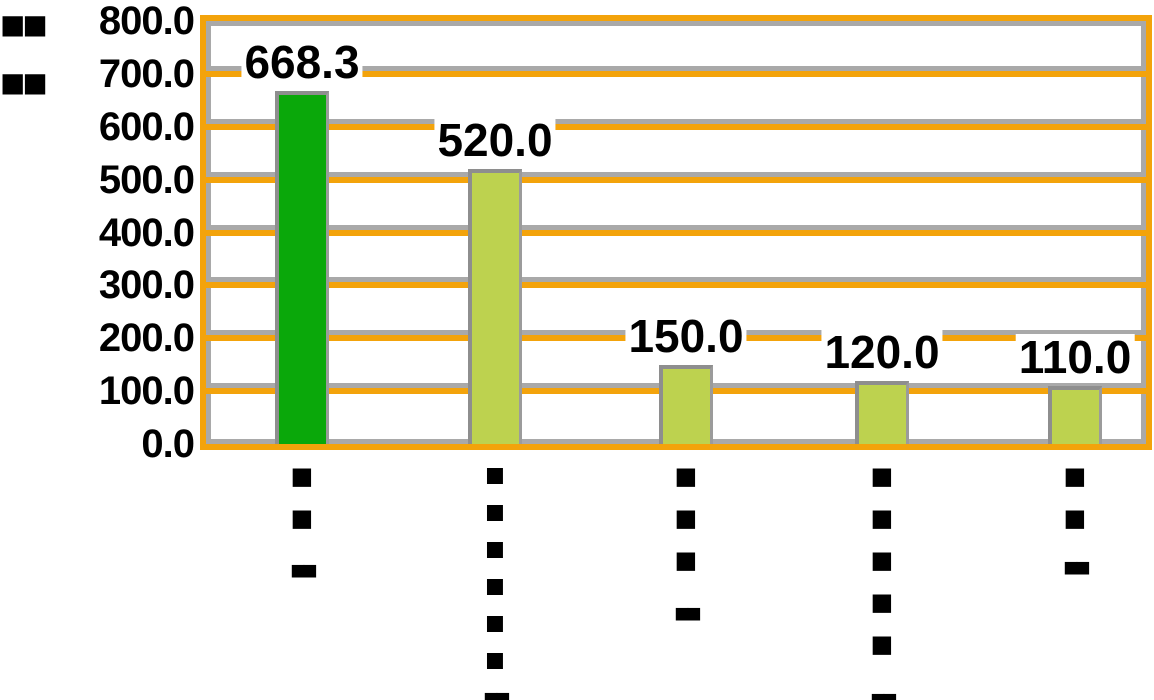 This screenshot has width=1154, height=700. What do you see at coordinates (168, 444) in the screenshot?
I see `y-tick-label-0.0: 0.0` at bounding box center [168, 444].